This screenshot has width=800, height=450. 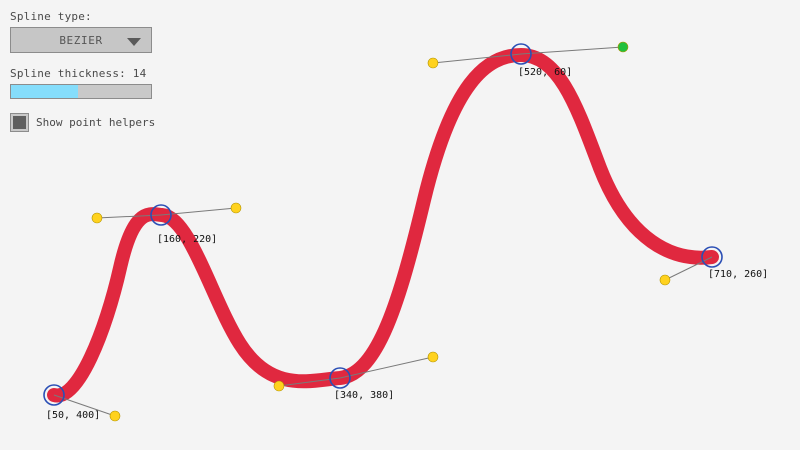 I want to click on show-point-helpers-label: Show point helpers, so click(x=96, y=122).